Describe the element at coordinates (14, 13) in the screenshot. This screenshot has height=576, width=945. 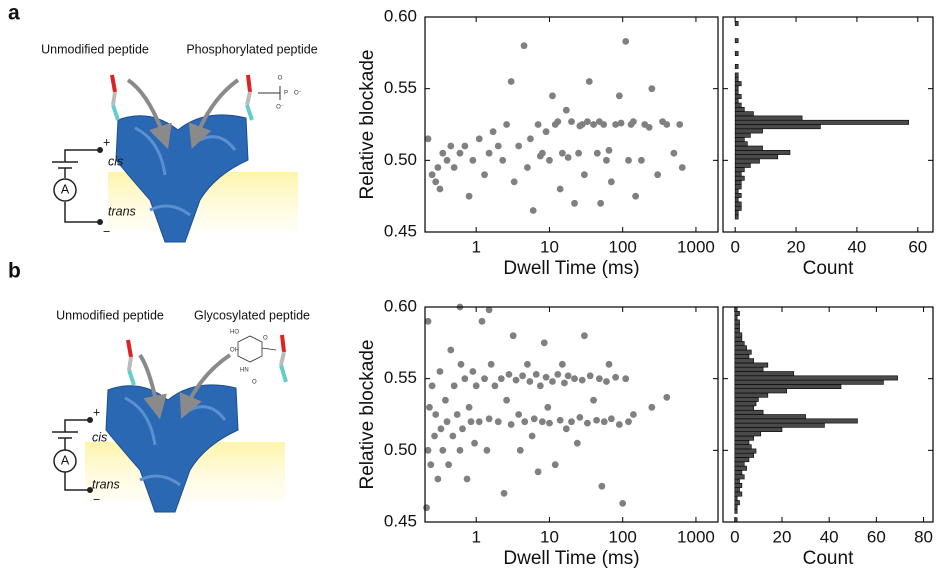
I see `panel-label: a` at that location.